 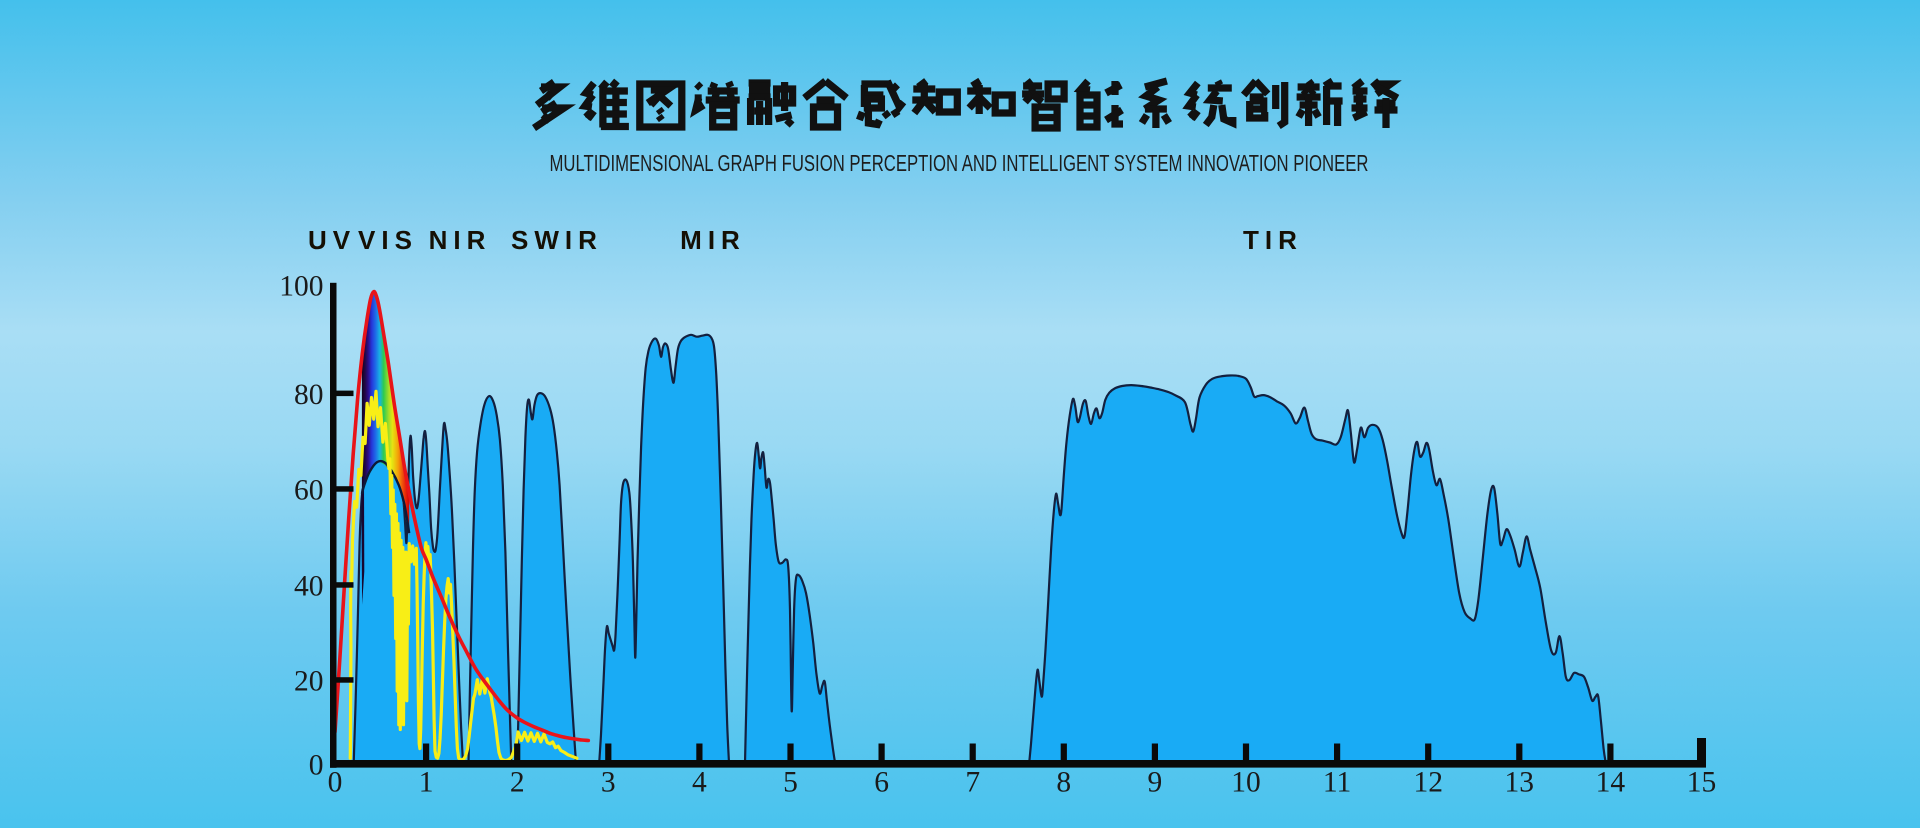 What do you see at coordinates (699, 783) in the screenshot?
I see `svg-text: 4` at bounding box center [699, 783].